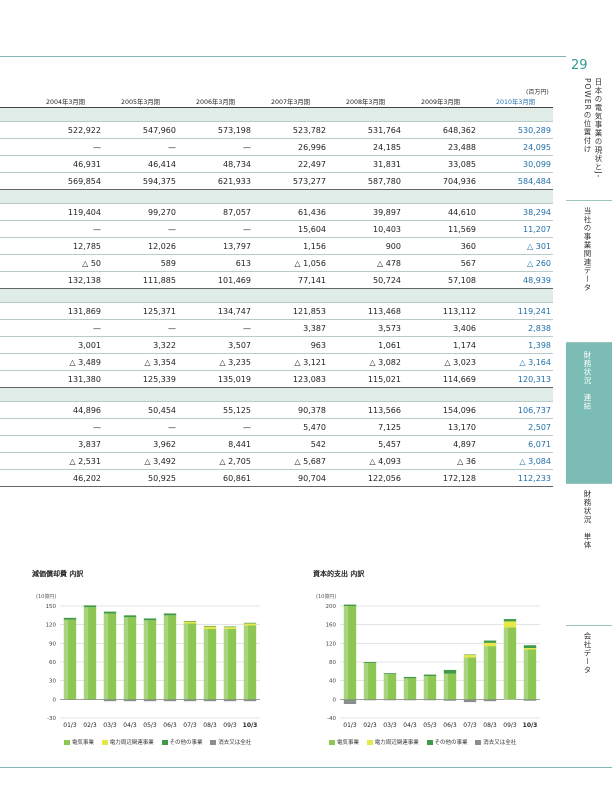 The image size is (612, 794). What do you see at coordinates (440, 345) in the screenshot?
I see `table-cell: 1,174` at bounding box center [440, 345].